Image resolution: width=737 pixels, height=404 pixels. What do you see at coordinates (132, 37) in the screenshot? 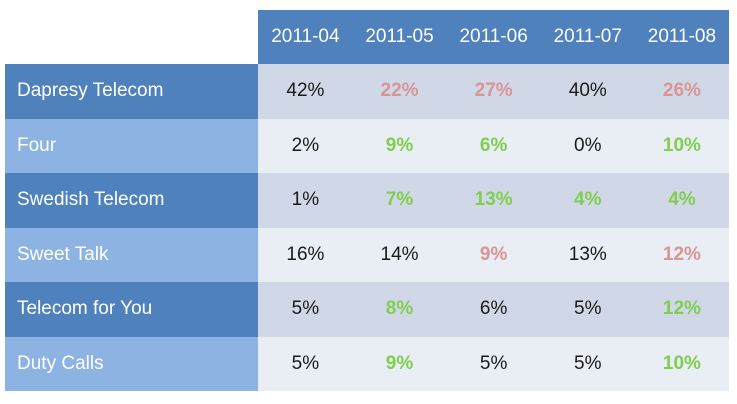
I see `corner-cell` at bounding box center [132, 37].